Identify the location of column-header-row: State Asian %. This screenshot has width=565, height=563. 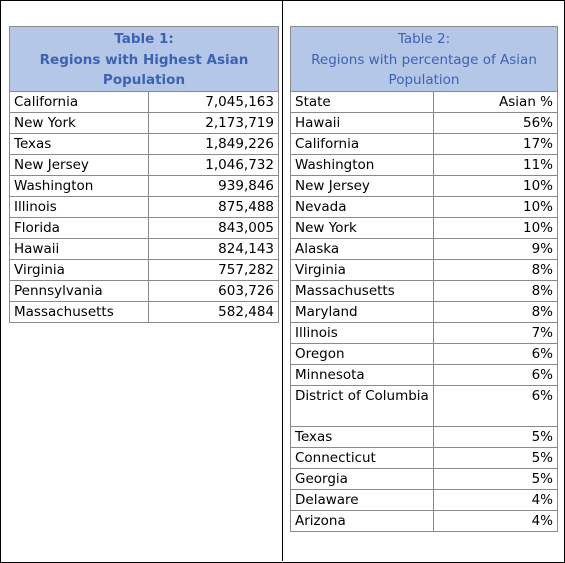
(424, 101).